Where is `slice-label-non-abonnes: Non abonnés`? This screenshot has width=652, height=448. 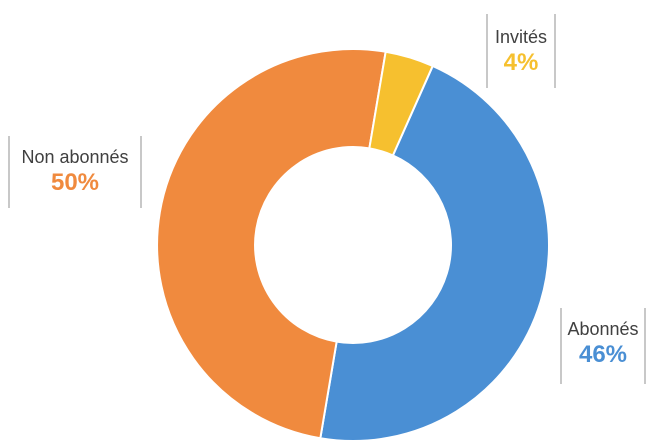 slice-label-non-abonnes: Non abonnés is located at coordinates (75, 157).